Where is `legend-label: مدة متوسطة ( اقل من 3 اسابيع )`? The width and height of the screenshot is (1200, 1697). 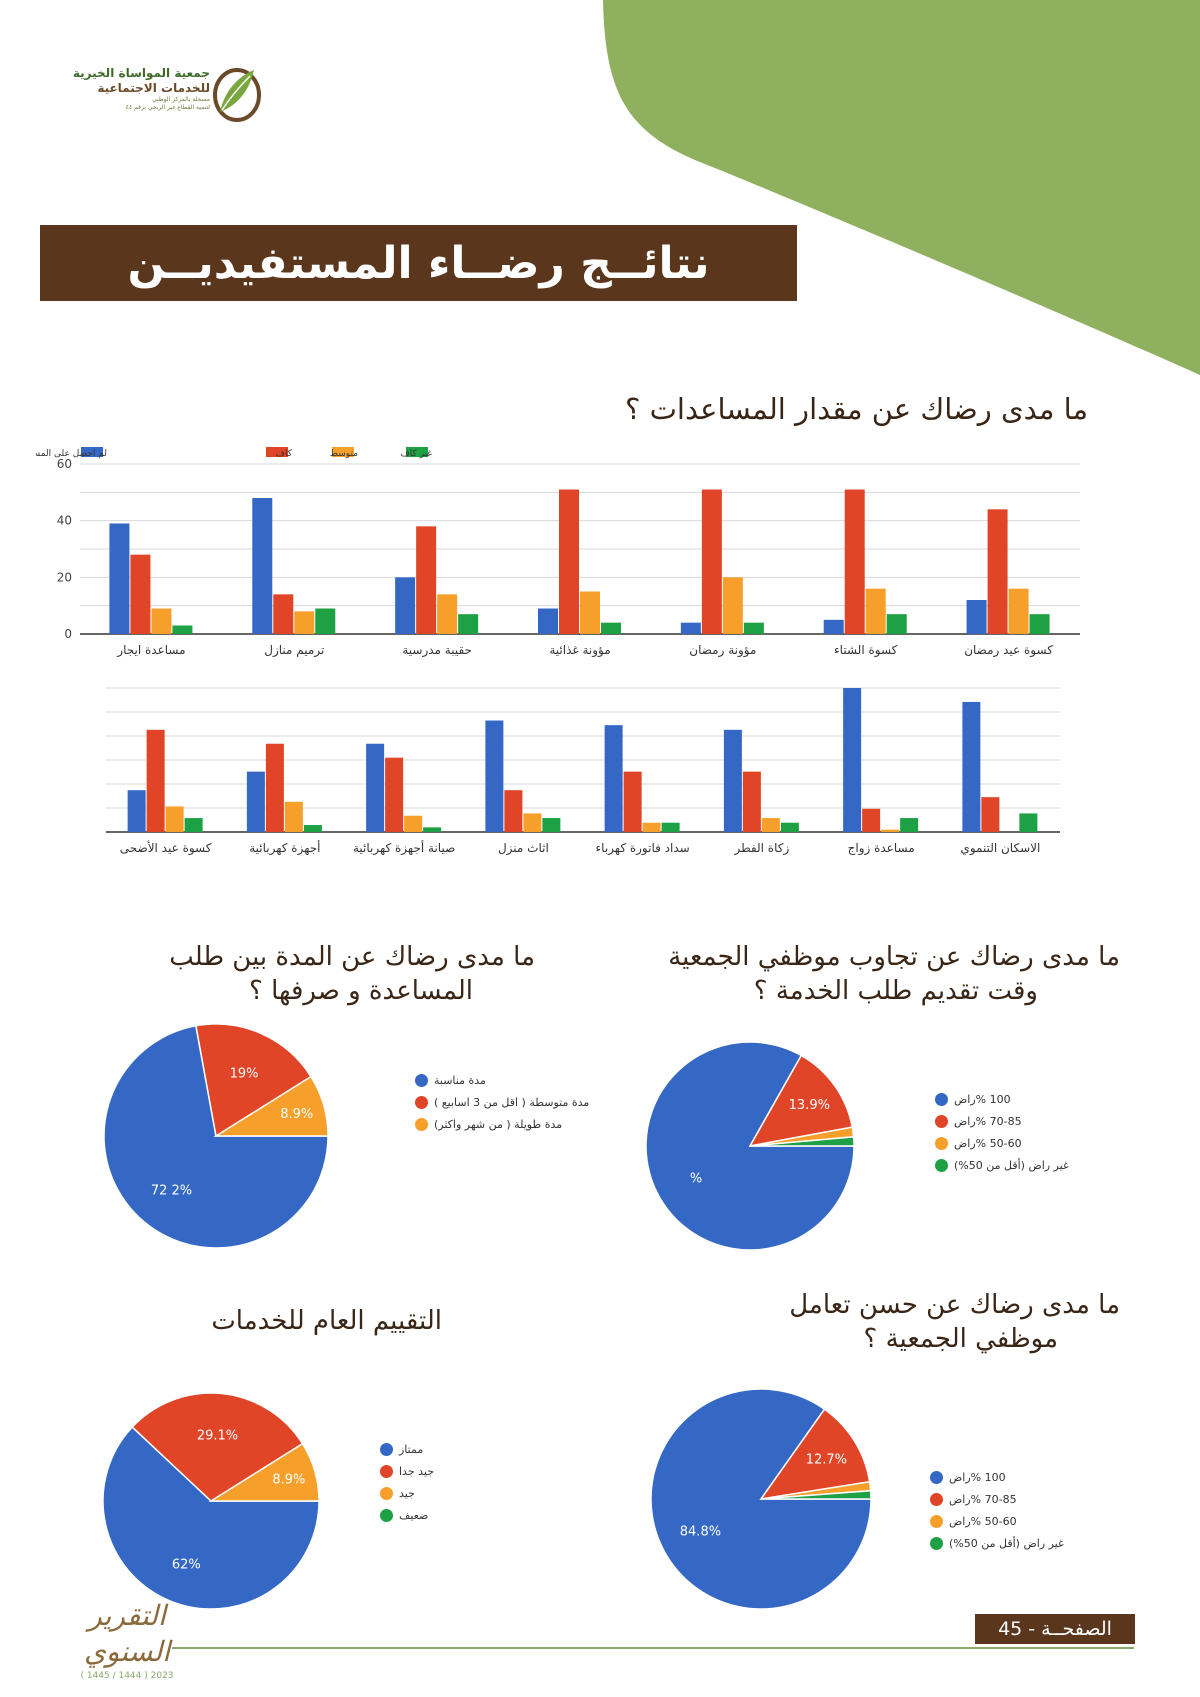
legend-label: مدة متوسطة ( اقل من 3 اسابيع ) is located at coordinates (512, 1102).